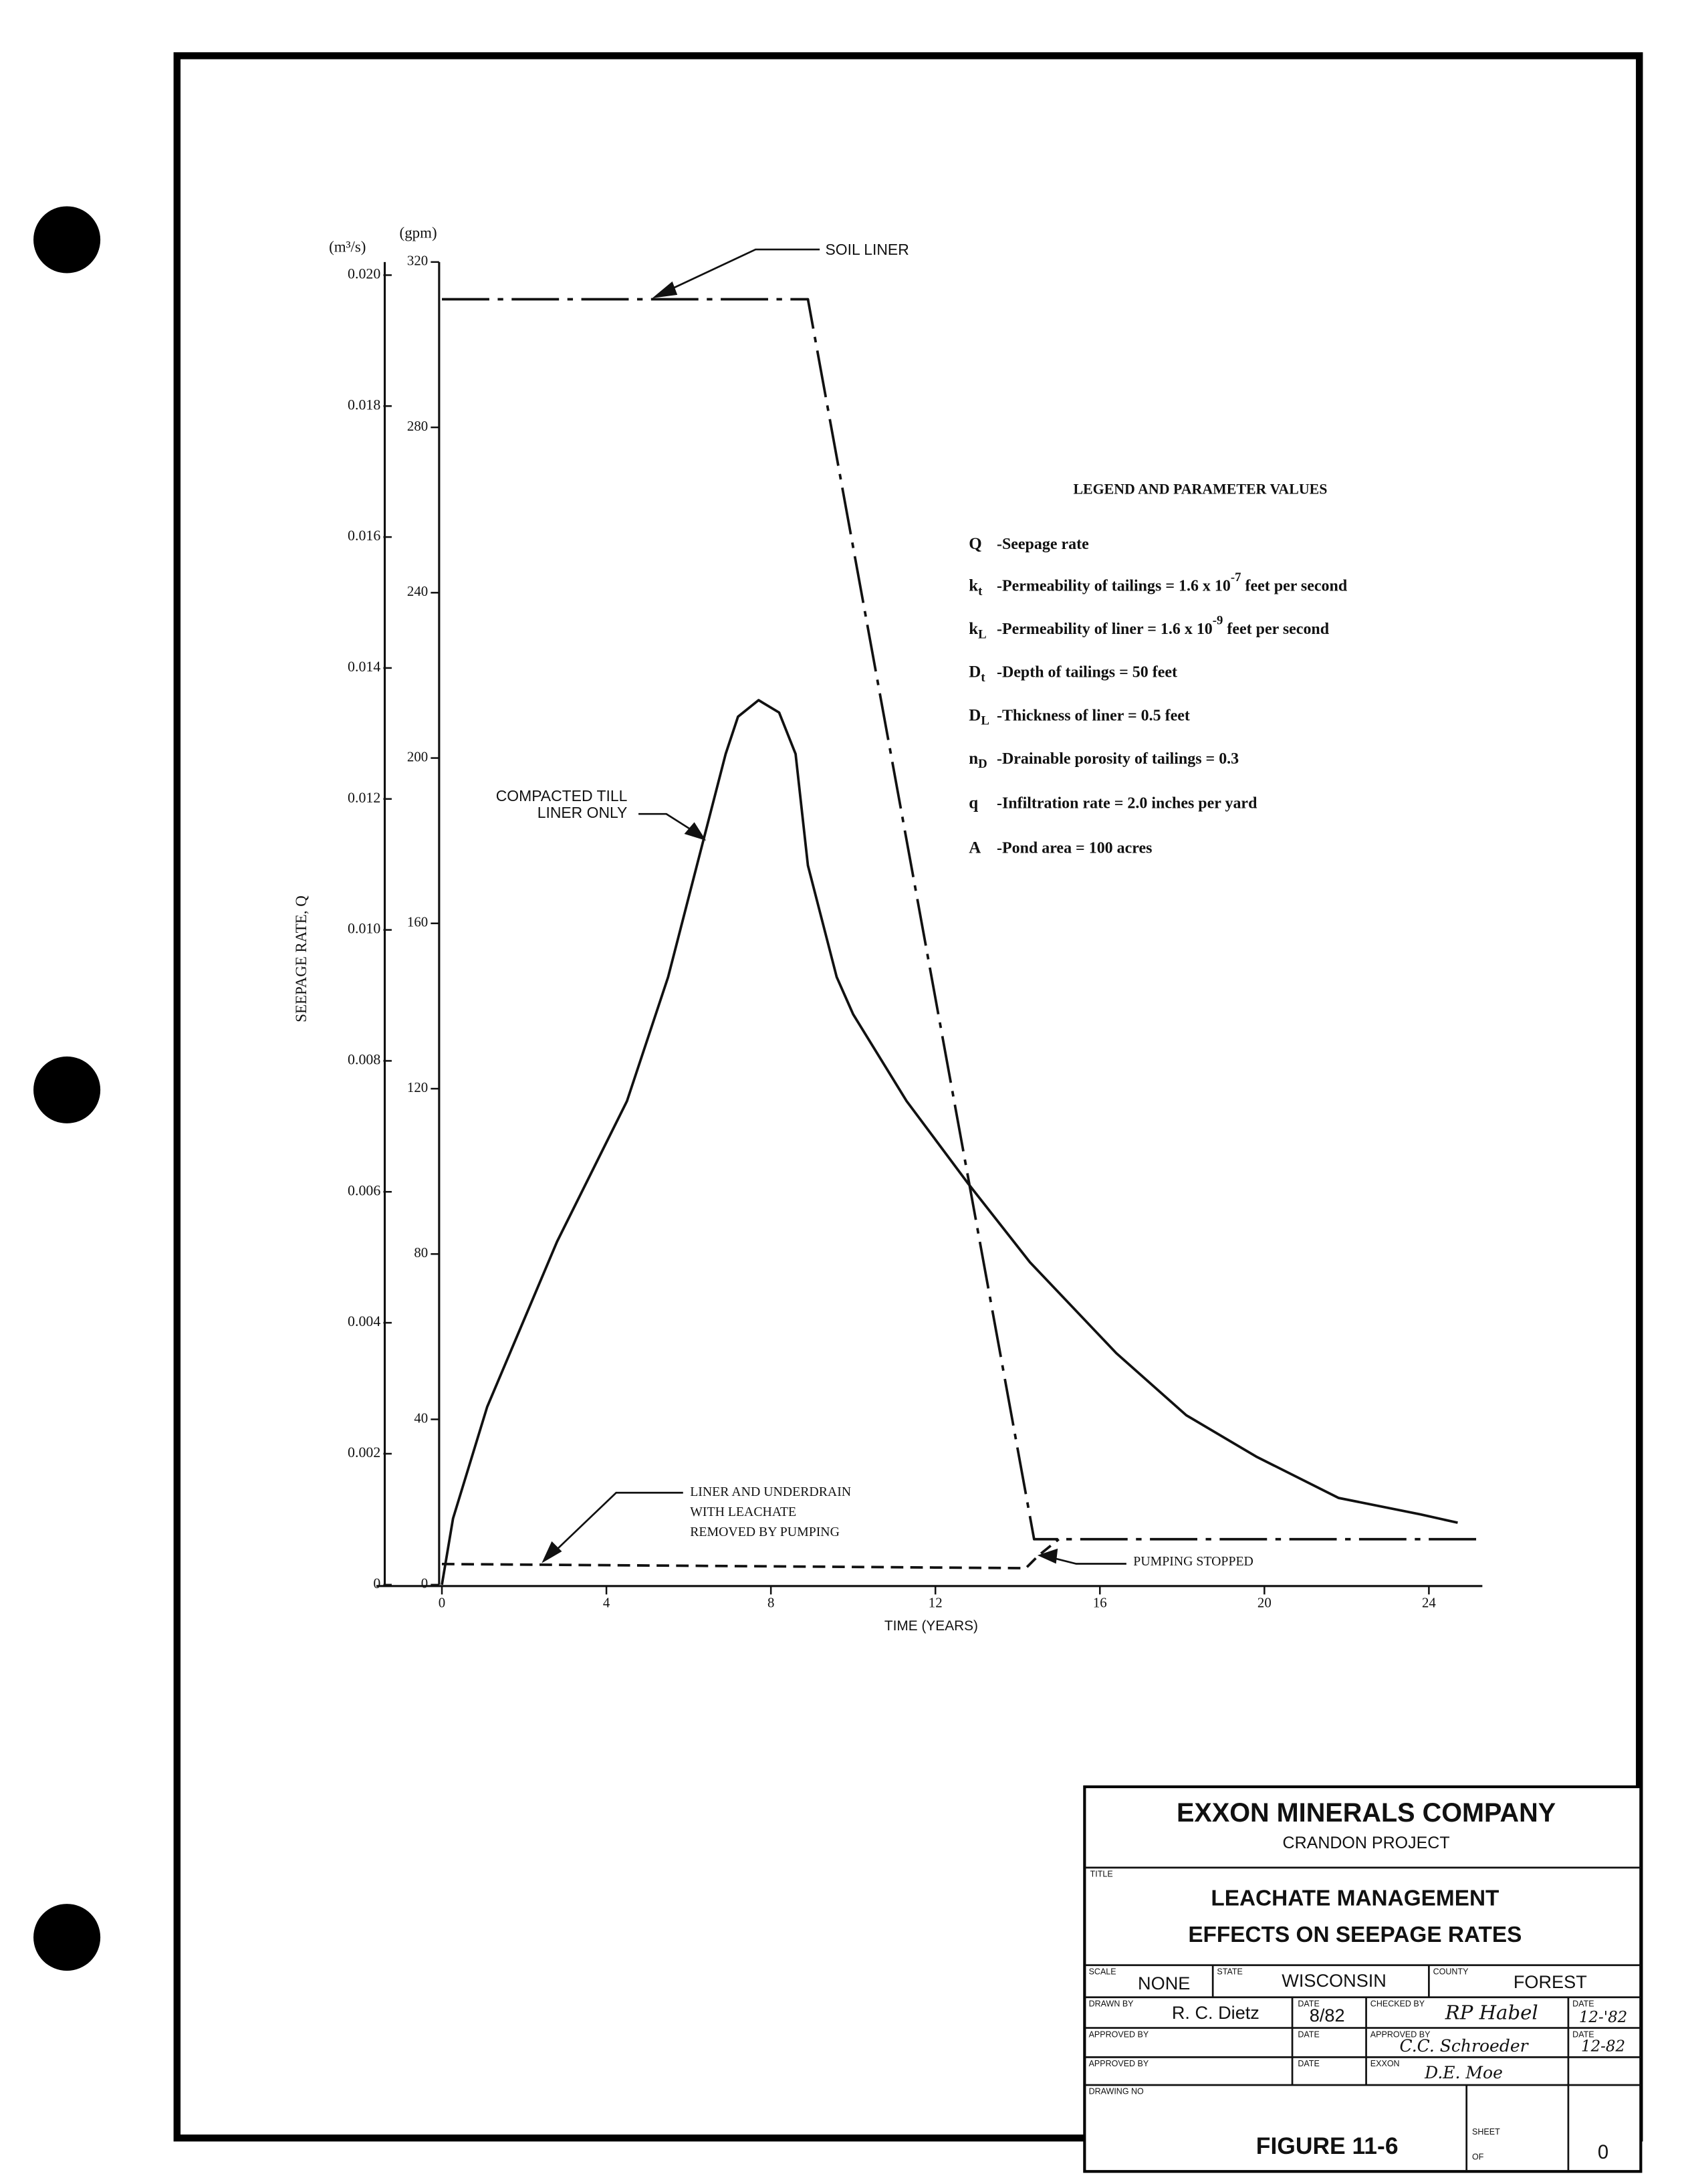 Image resolution: width=1684 pixels, height=2184 pixels. Describe the element at coordinates (975, 544) in the screenshot. I see `legend-symbol: Q` at that location.